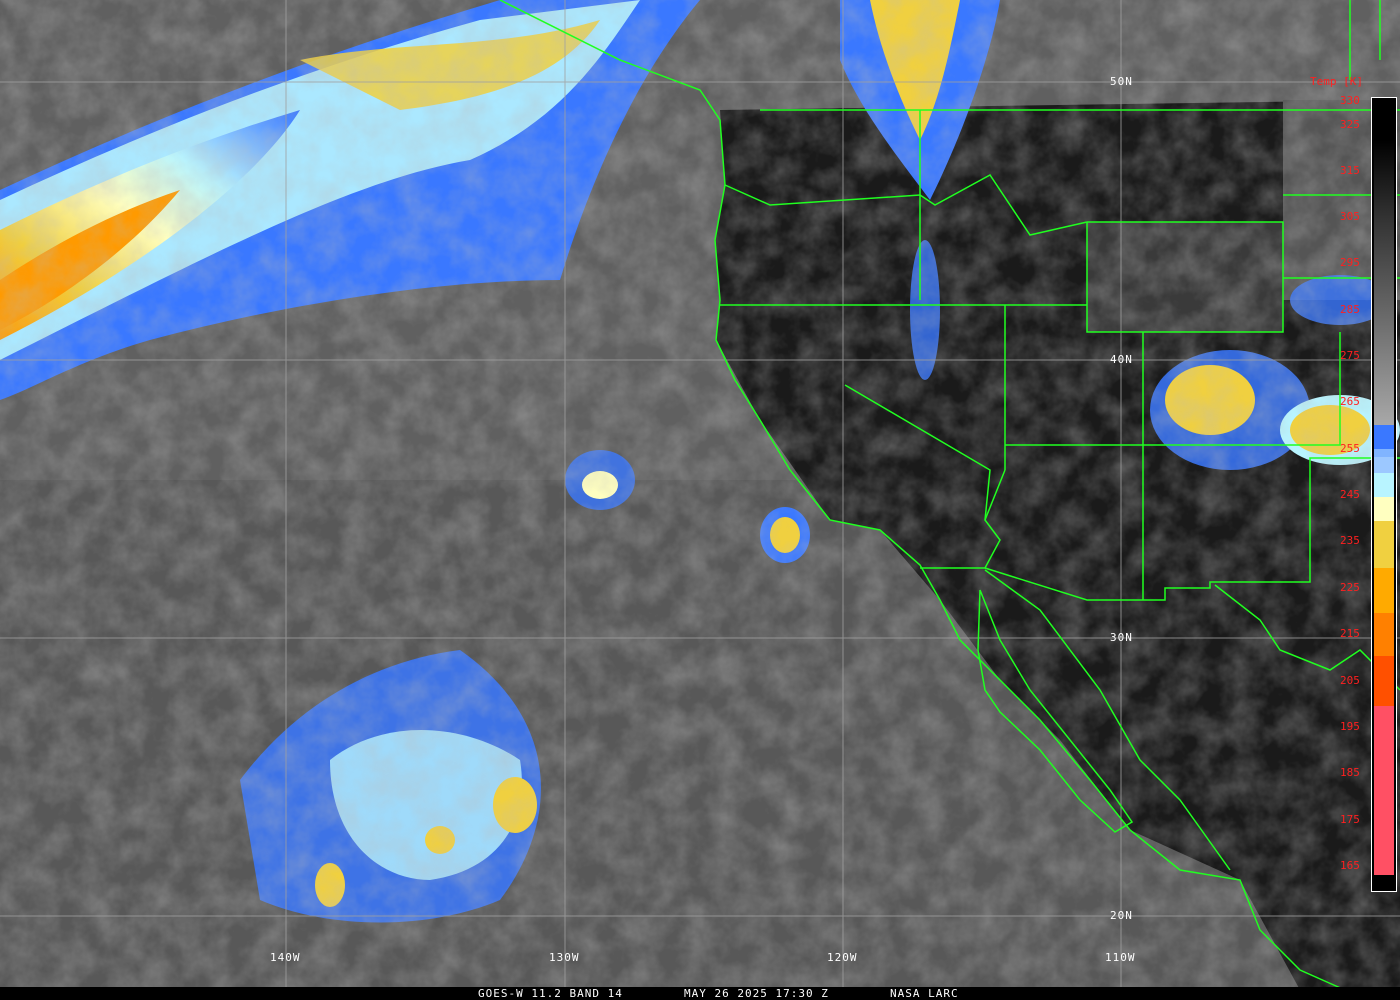  Describe the element at coordinates (1350, 680) in the screenshot. I see `colorbar-tick-label: 205` at that location.